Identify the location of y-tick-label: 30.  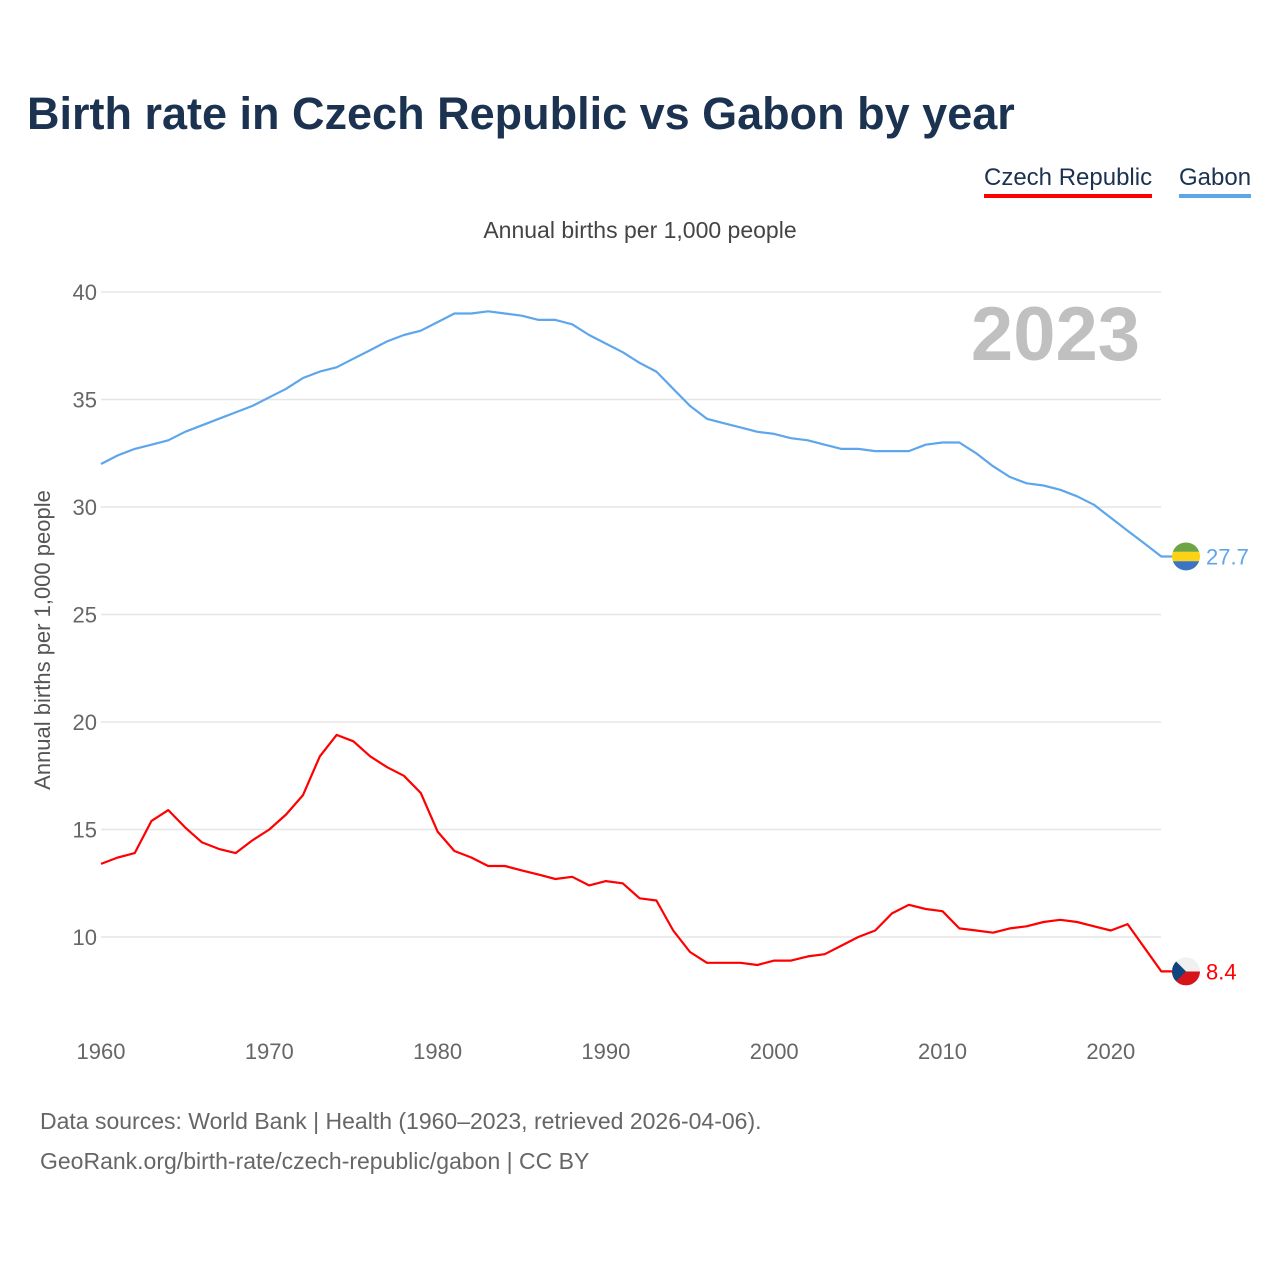
(85, 507).